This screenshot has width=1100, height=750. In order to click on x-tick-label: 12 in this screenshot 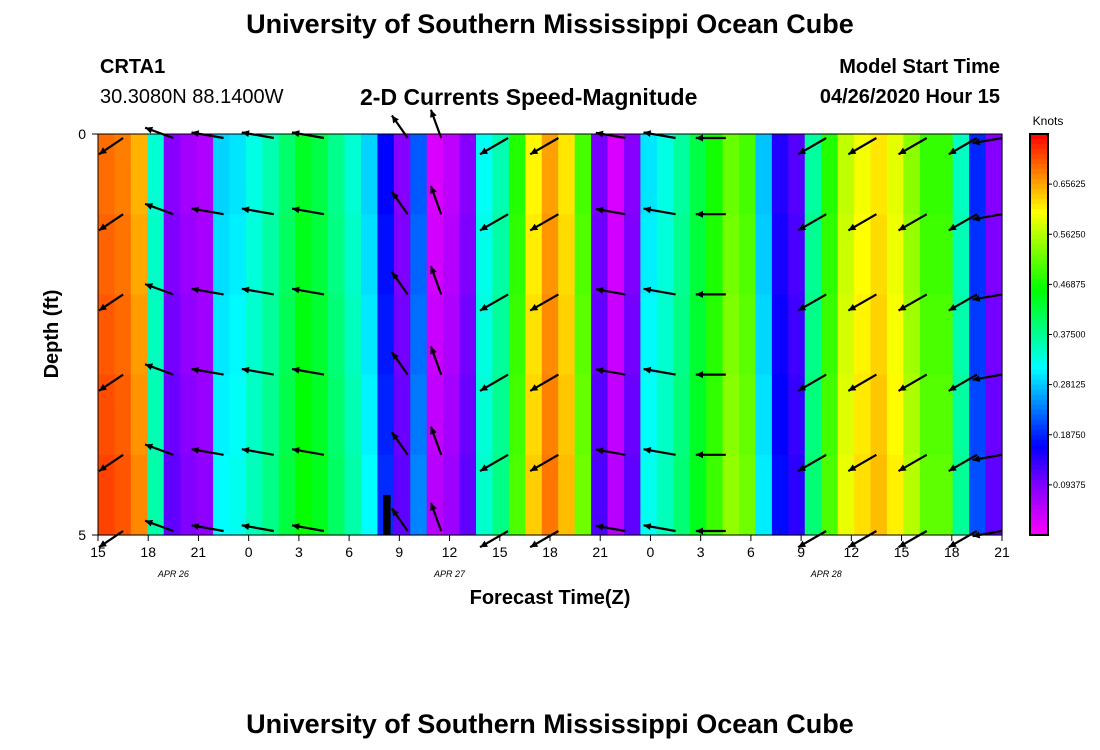, I will do `click(450, 552)`.